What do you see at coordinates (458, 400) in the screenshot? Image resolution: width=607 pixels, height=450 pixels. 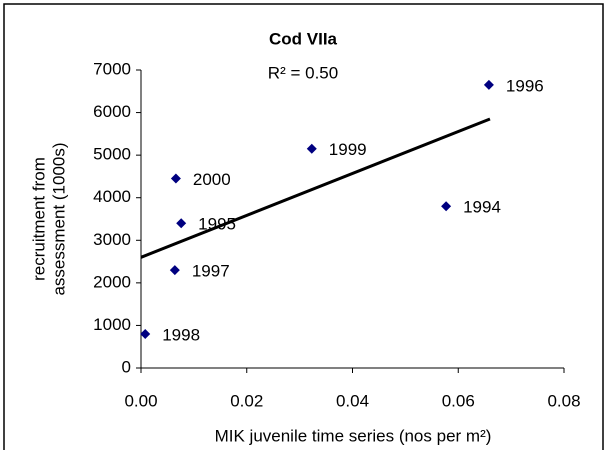 I see `x-tick-label: 0.06` at bounding box center [458, 400].